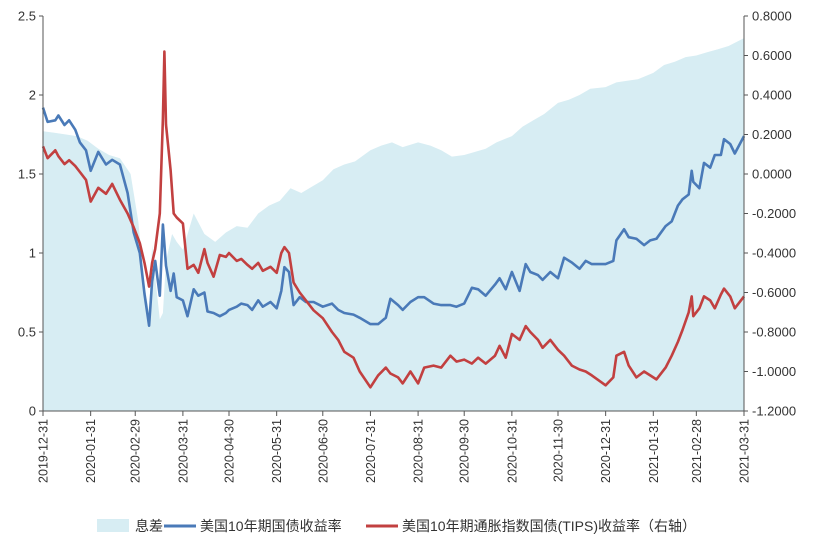 This screenshot has width=819, height=550. I want to click on x-tick-label: 2020-07-31, so click(371, 451).